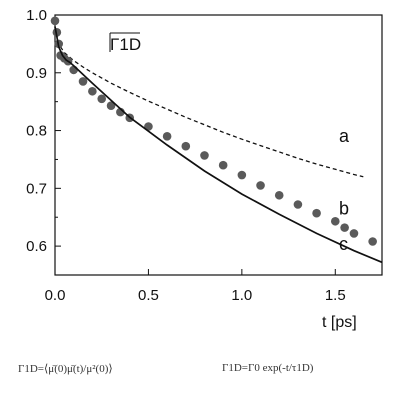 This screenshot has height=400, width=400. I want to click on y-tick-label: 0.6, so click(36, 246).